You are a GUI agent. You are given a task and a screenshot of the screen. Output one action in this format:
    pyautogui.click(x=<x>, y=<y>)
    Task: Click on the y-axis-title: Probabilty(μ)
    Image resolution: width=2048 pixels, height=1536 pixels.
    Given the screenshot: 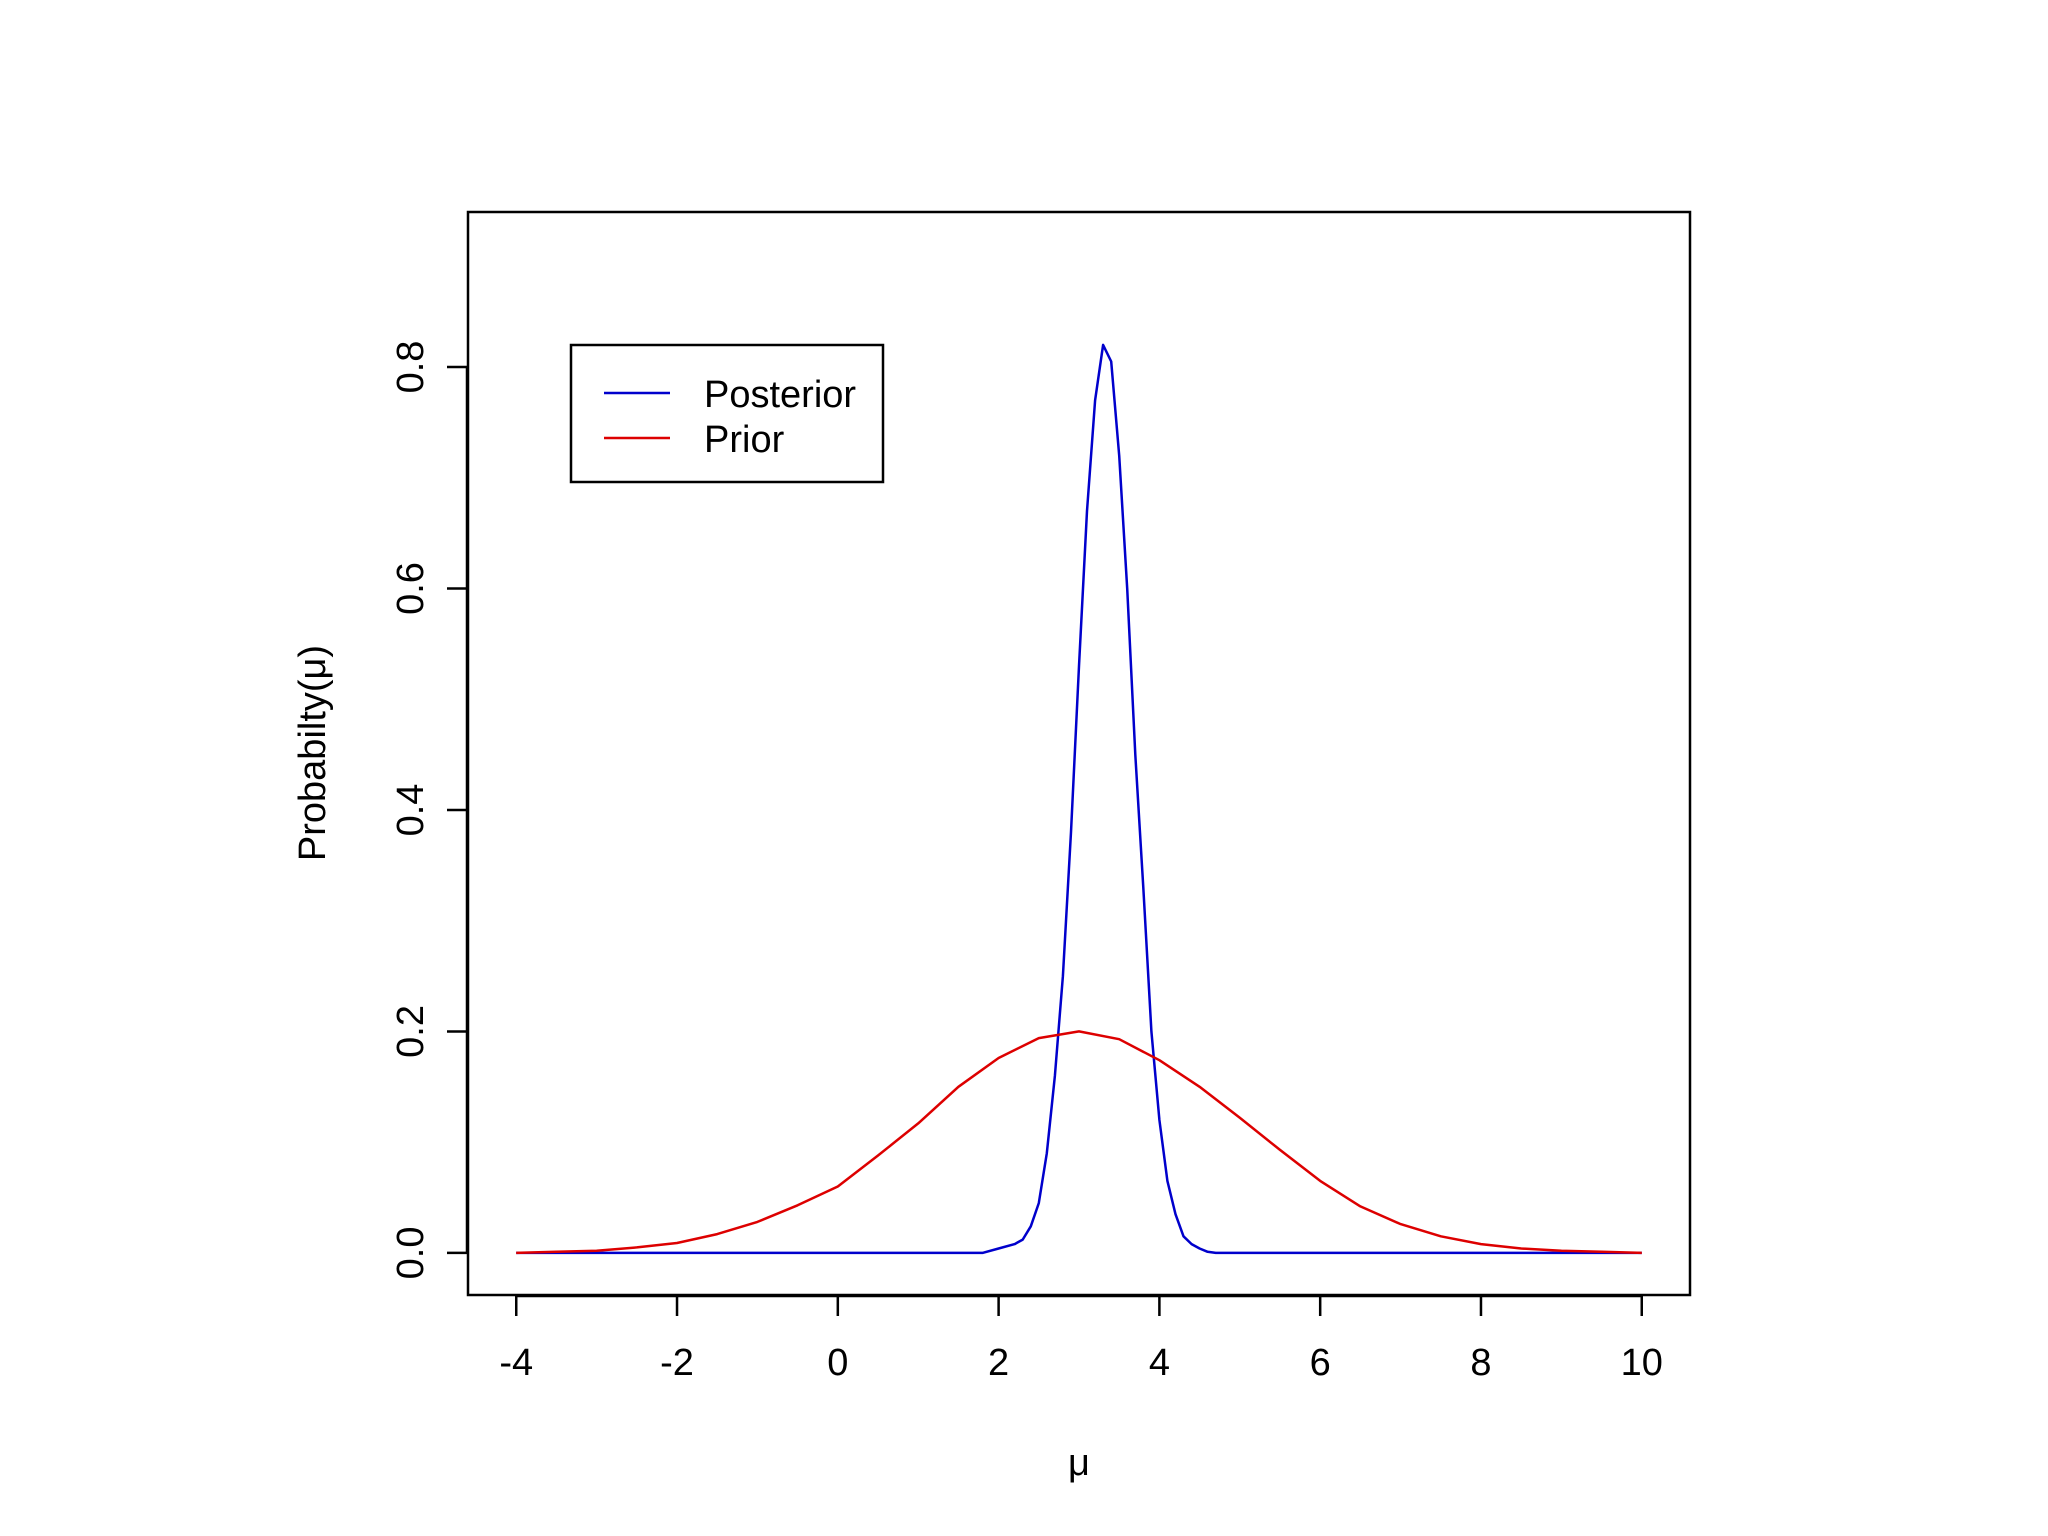 What is the action you would take?
    pyautogui.click(x=313, y=753)
    